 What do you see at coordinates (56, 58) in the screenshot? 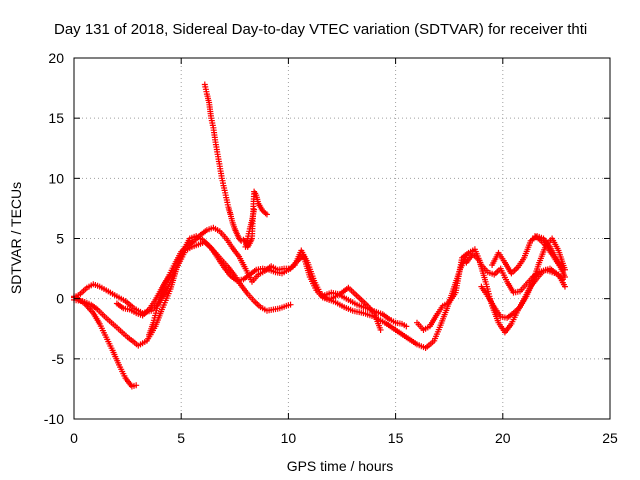
I see `y-tick-label: 20` at bounding box center [56, 58].